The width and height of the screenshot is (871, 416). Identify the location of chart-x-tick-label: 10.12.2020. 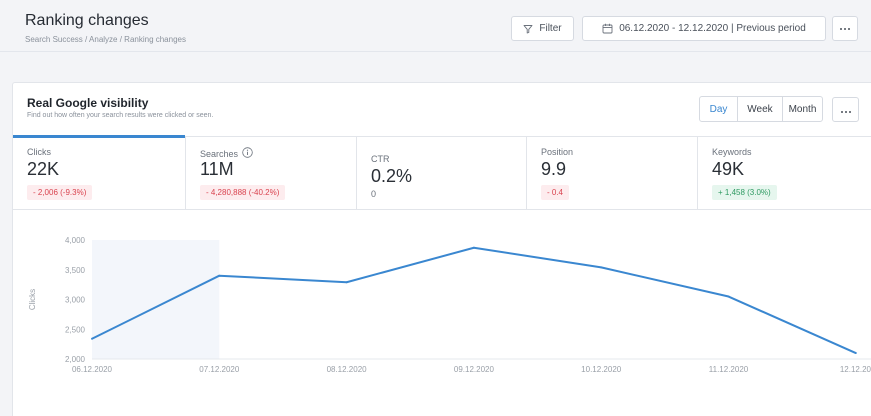
(601, 369).